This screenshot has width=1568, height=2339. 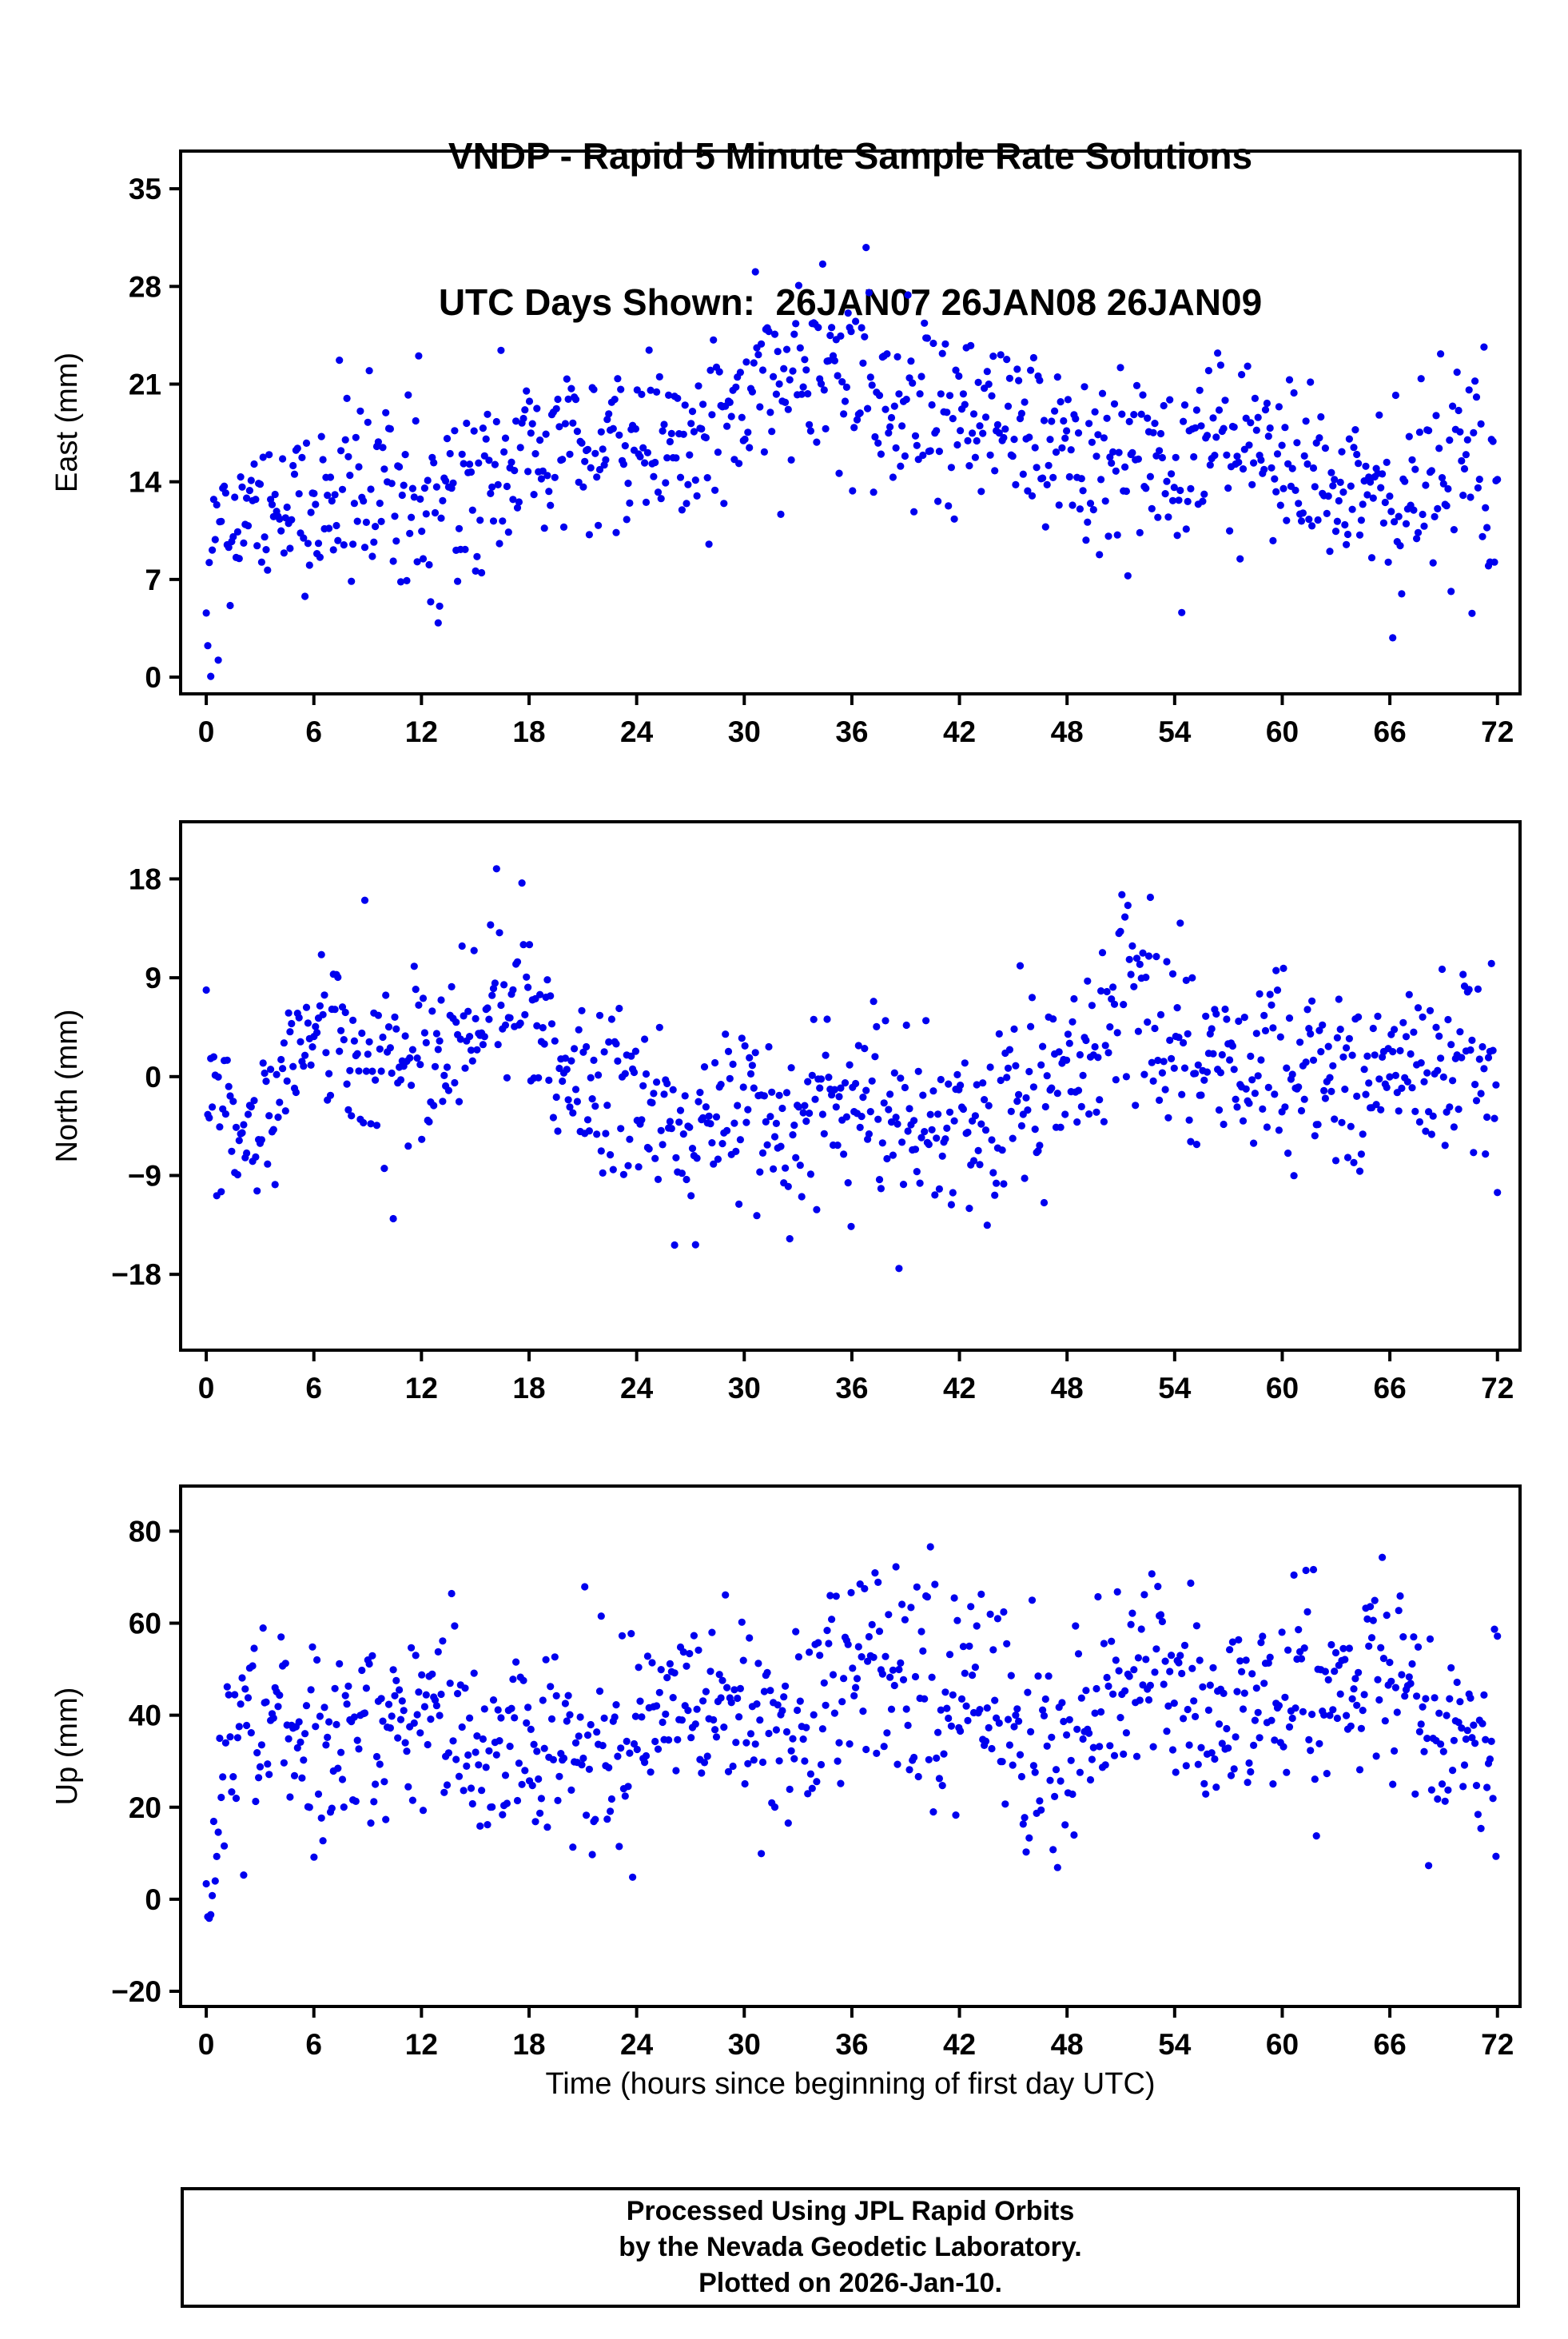 I want to click on x-tick-label: 18, so click(x=528, y=2045).